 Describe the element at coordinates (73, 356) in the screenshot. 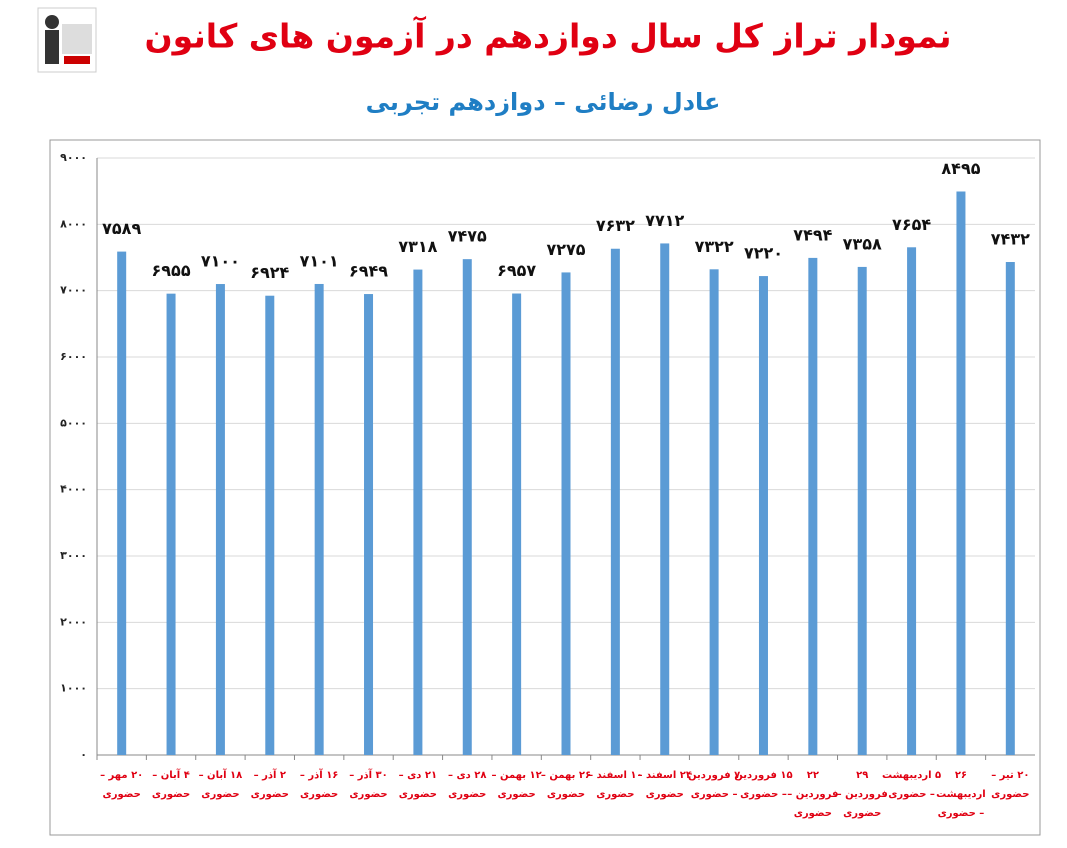

I see `y-tick-label: ۶۰۰۰` at that location.